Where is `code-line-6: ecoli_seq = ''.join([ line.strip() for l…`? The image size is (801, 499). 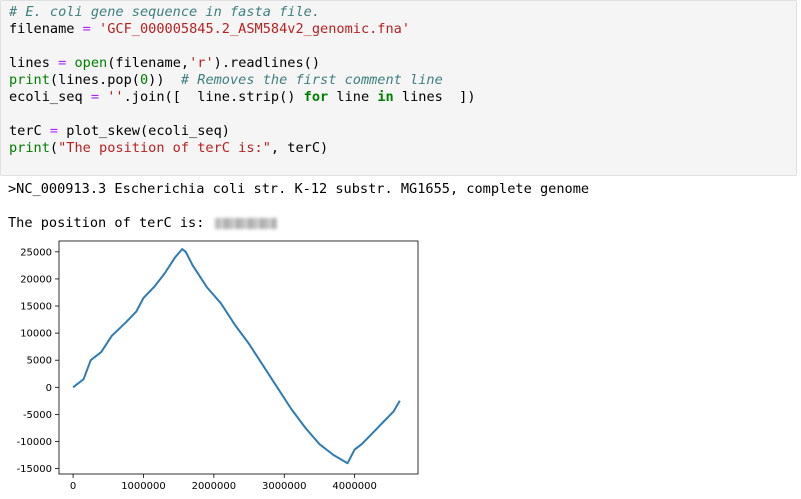 code-line-6: ecoli_seq = ''.join([ line.strip() for l… is located at coordinates (242, 97).